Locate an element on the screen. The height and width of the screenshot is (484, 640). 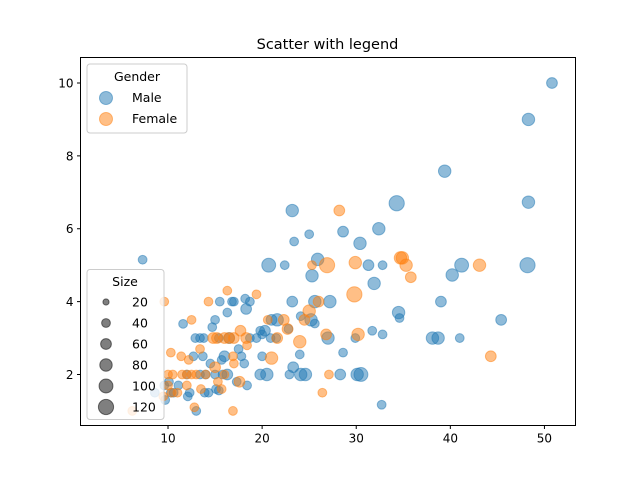
x-tick-label: 20 is located at coordinates (261, 439).